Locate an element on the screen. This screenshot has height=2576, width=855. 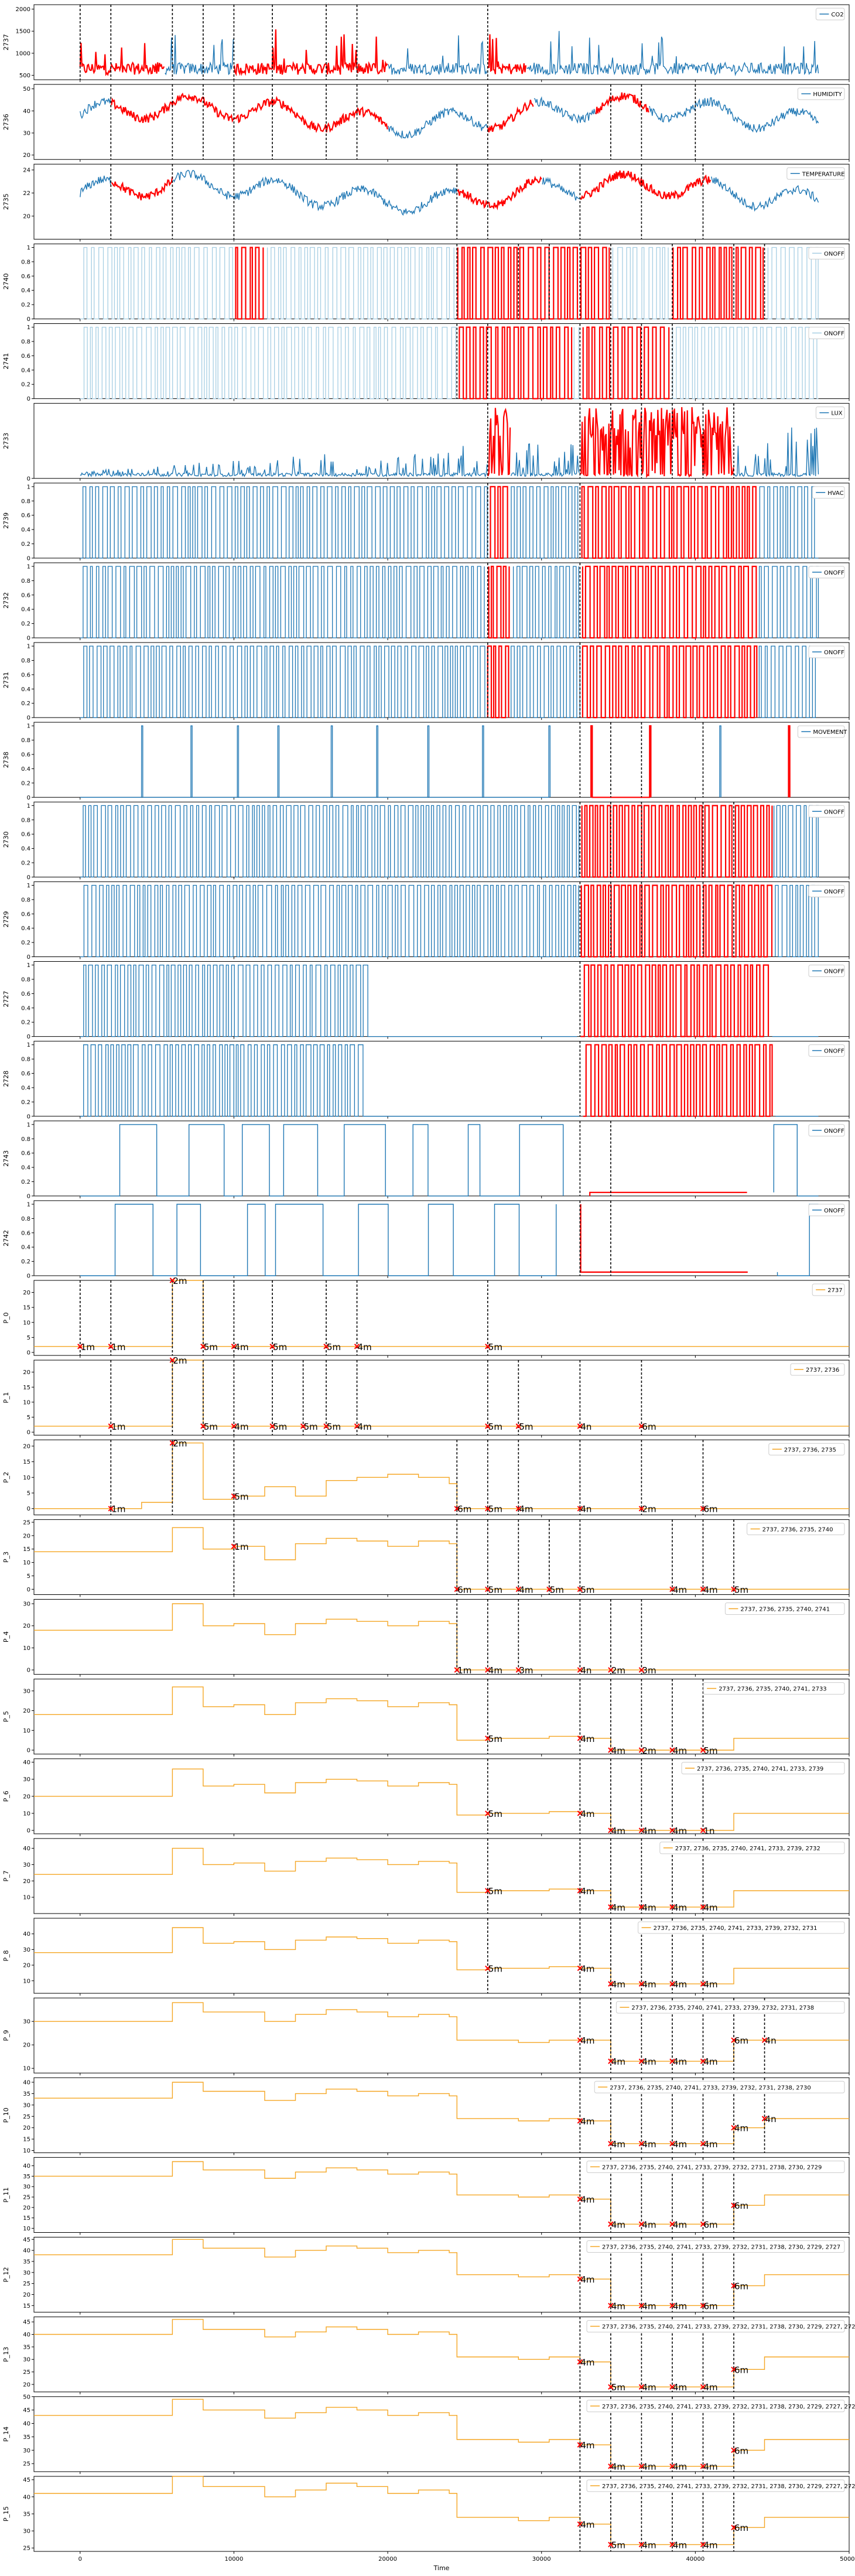
marker-label: 3m is located at coordinates (526, 1671).